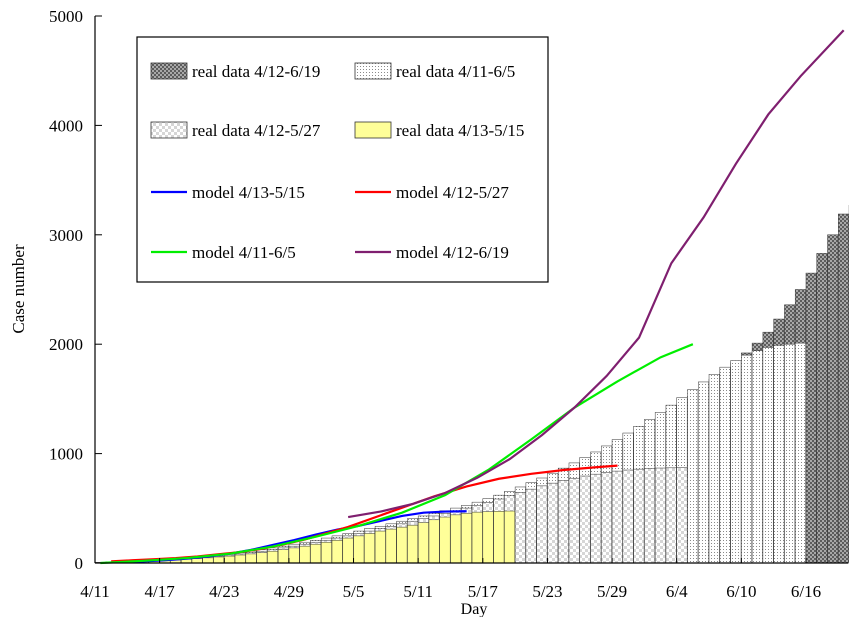 The width and height of the screenshot is (849, 617). I want to click on x-tick-label: 4/23, so click(224, 591).